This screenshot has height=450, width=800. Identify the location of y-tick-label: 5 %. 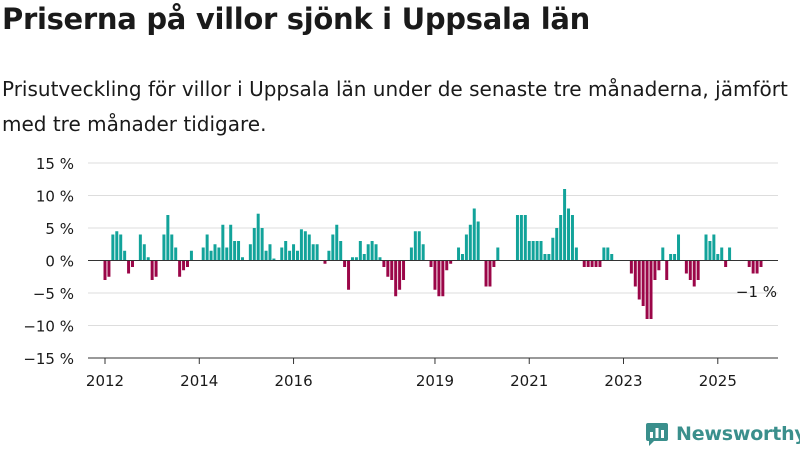
(59, 229).